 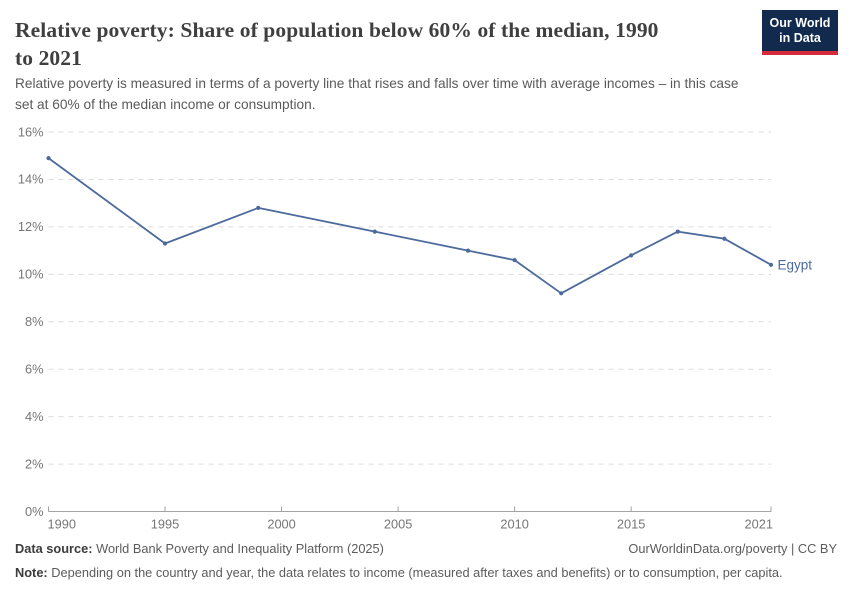 What do you see at coordinates (631, 524) in the screenshot?
I see `x-tick-label: 2015` at bounding box center [631, 524].